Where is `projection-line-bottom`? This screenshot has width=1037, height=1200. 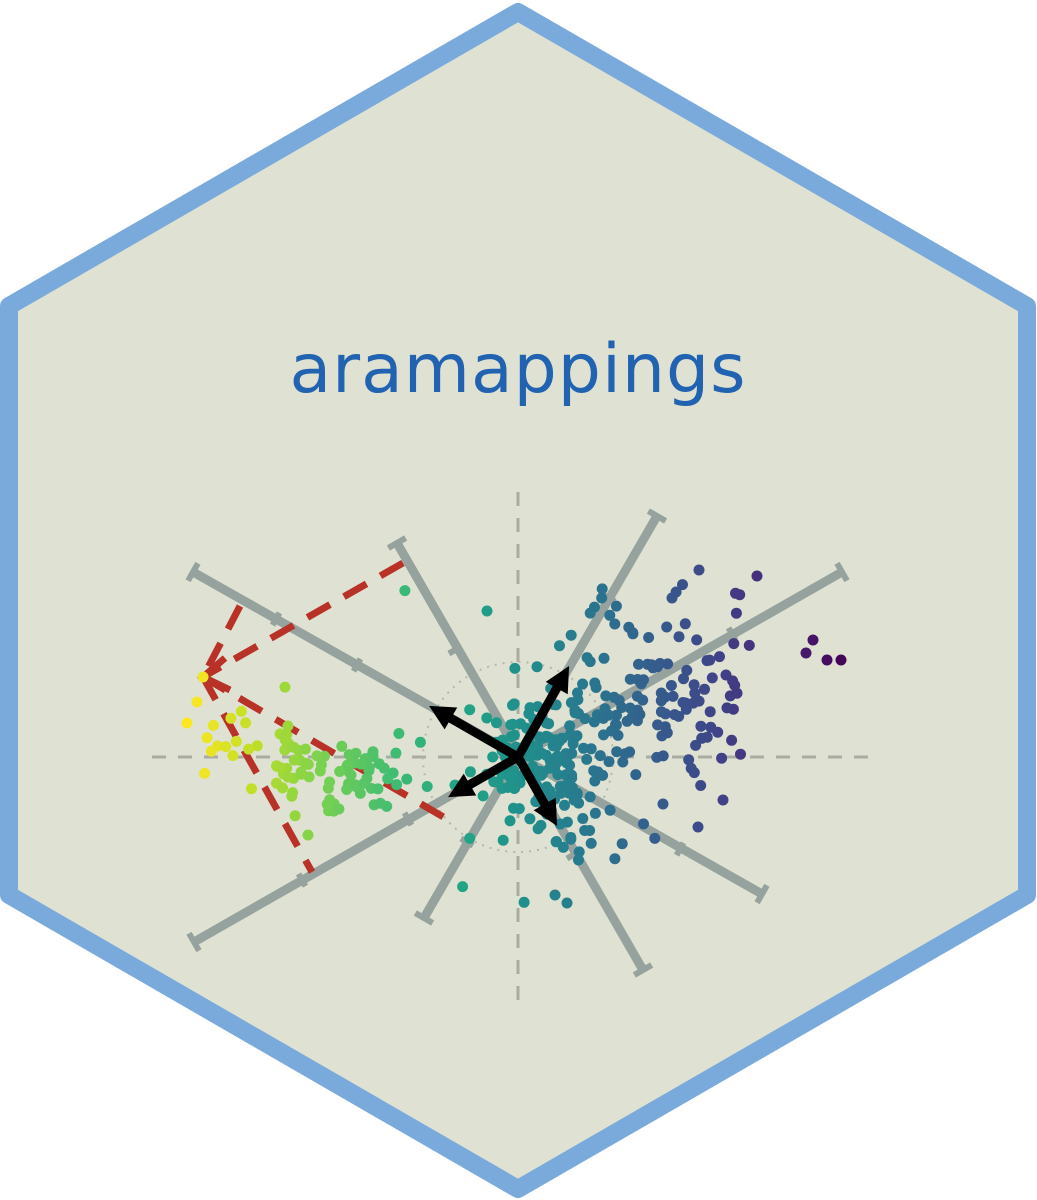 projection-line-bottom is located at coordinates (257, 774).